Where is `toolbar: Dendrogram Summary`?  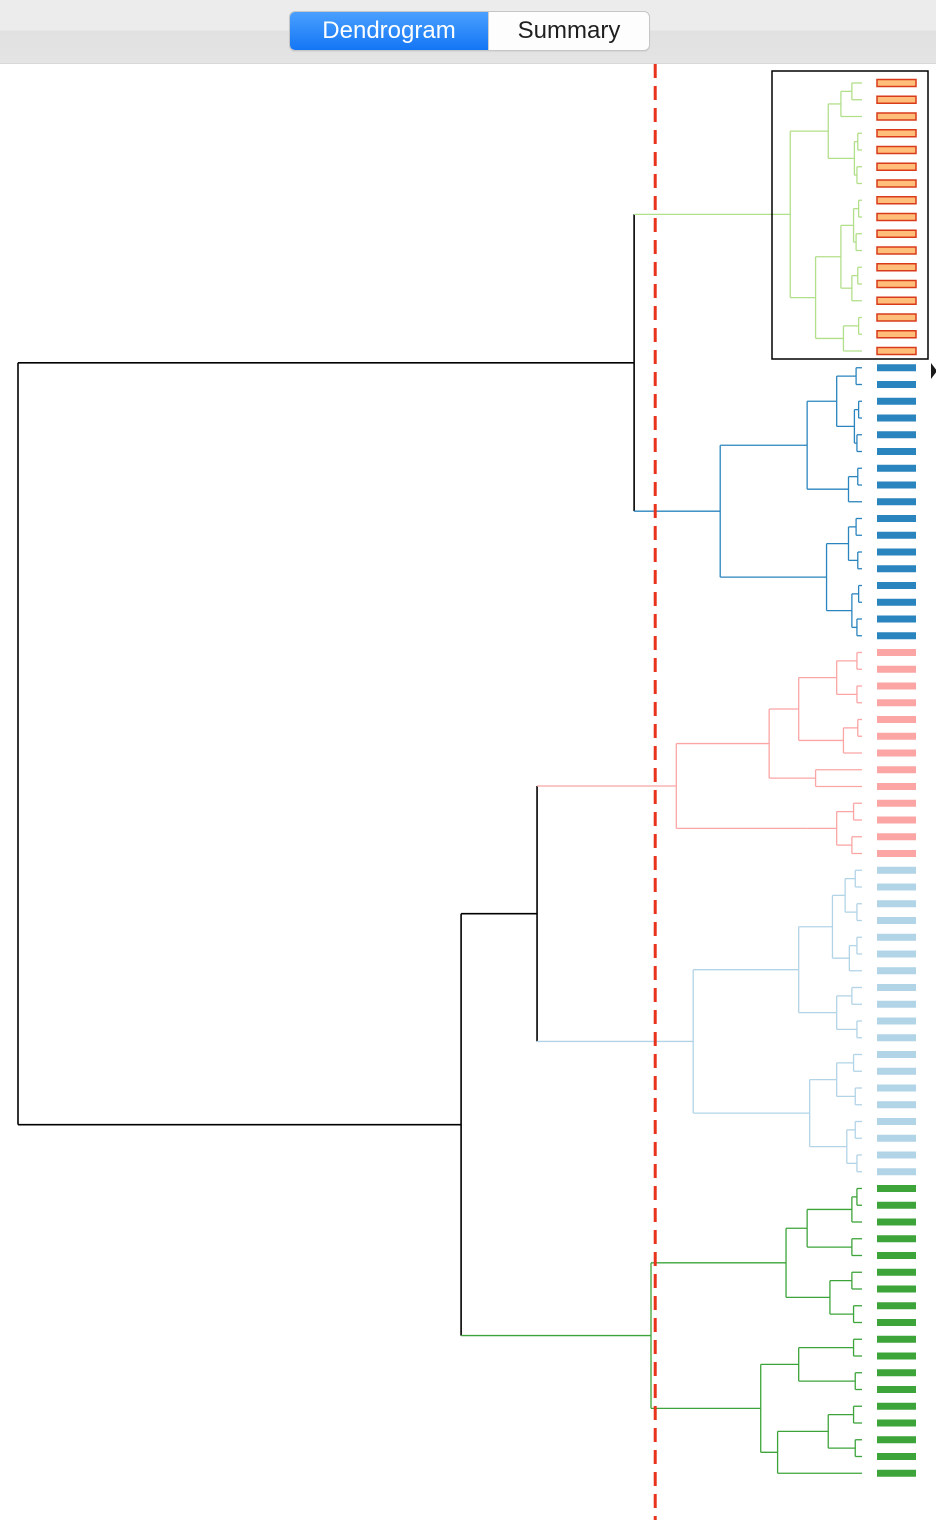 toolbar: Dendrogram Summary is located at coordinates (468, 32).